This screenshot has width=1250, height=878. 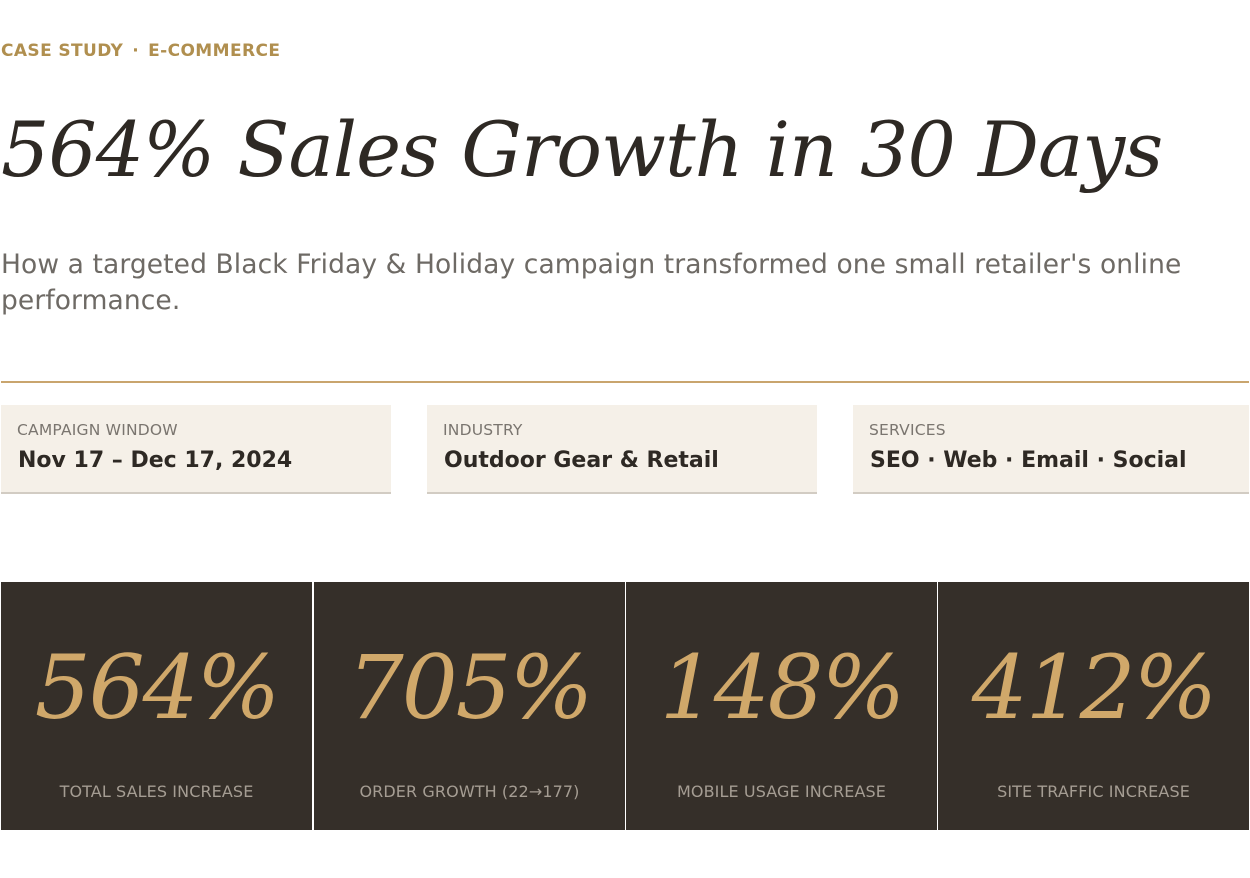 I want to click on meta-label: SERVICES, so click(x=907, y=430).